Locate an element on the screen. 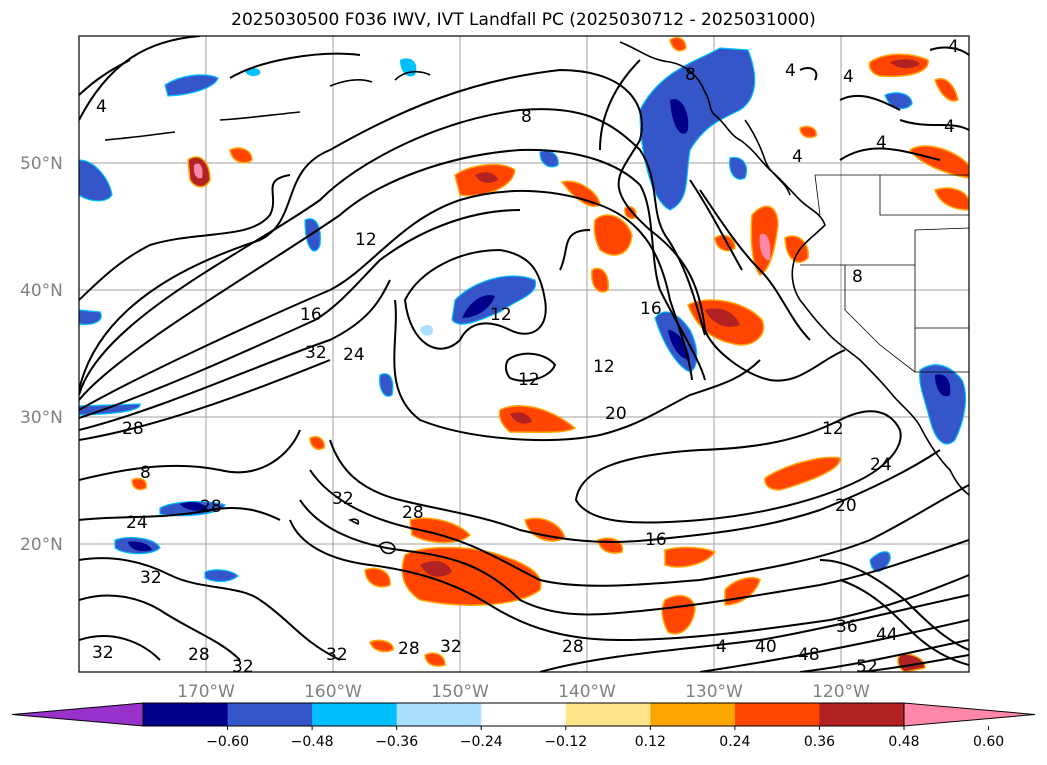 Image resolution: width=1047 pixels, height=765 pixels. contour-label: 36 is located at coordinates (847, 627).